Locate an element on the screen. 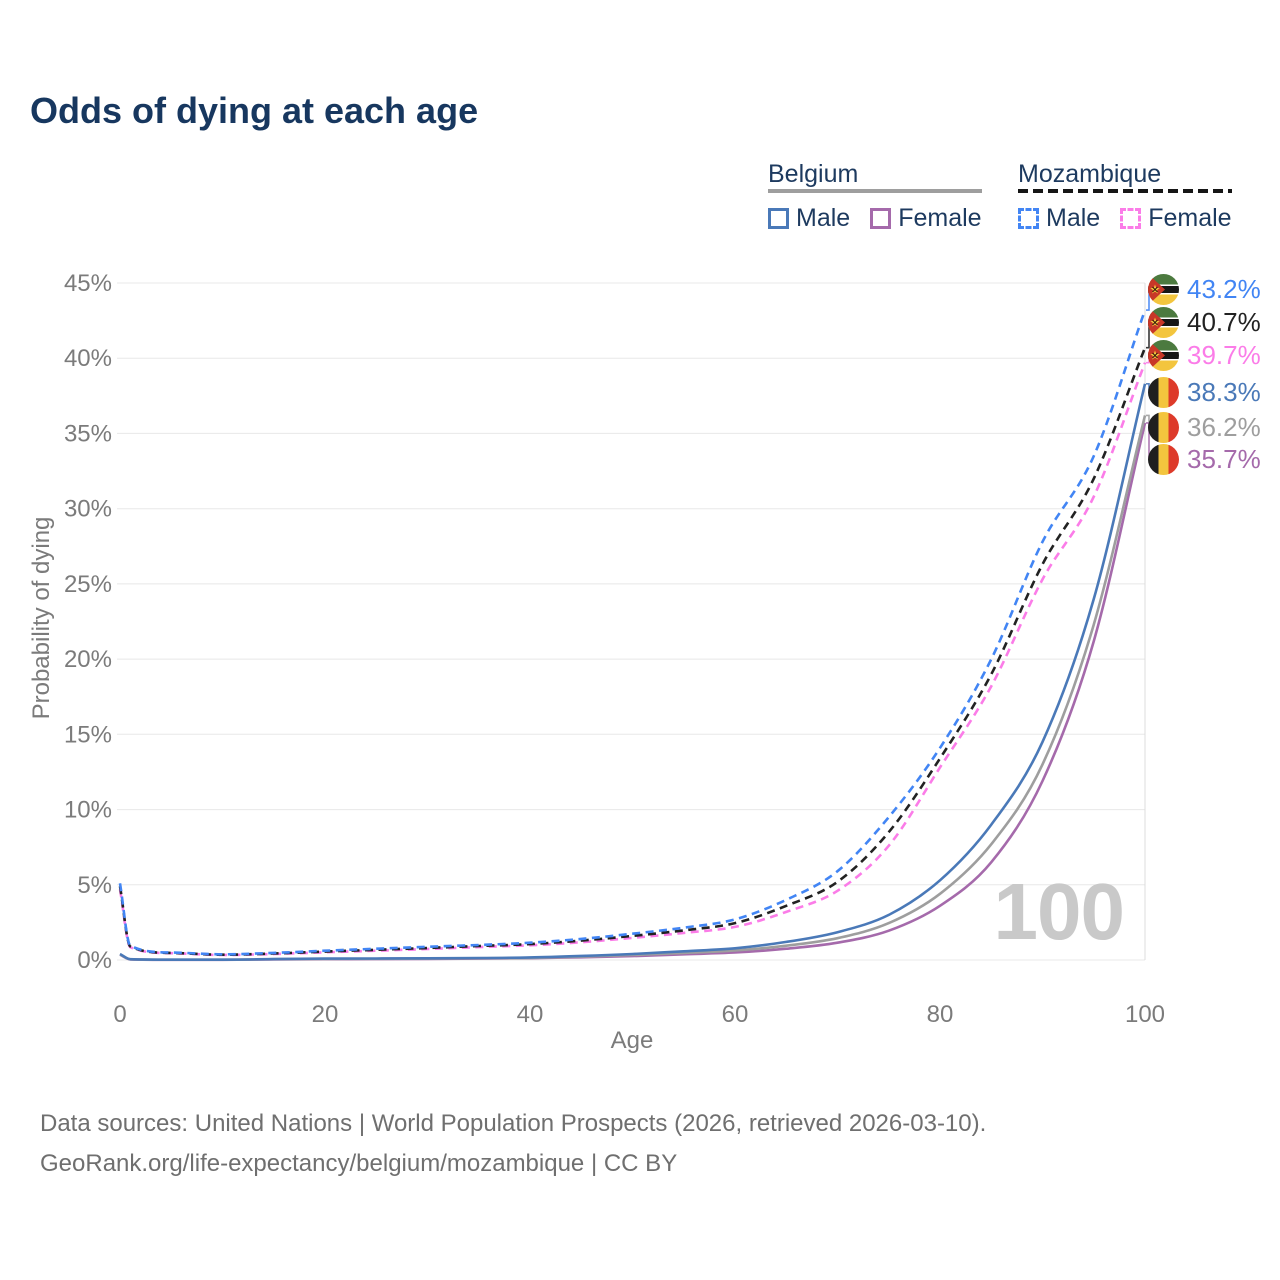  legend-group-belgium: Belgium Male Female is located at coordinates (875, 196).